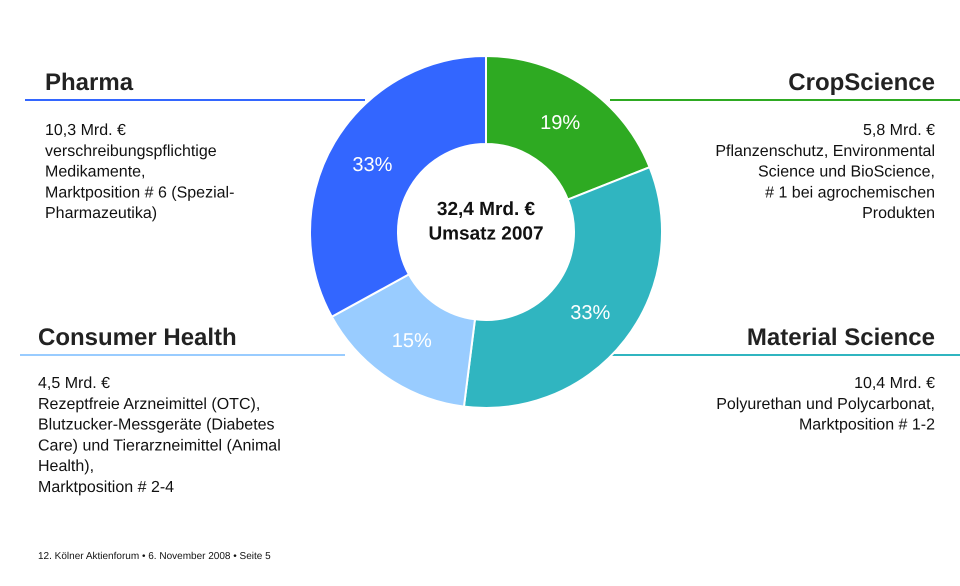  I want to click on text: 32,4 Mrd. € Umsatz 2007, so click(486, 222).